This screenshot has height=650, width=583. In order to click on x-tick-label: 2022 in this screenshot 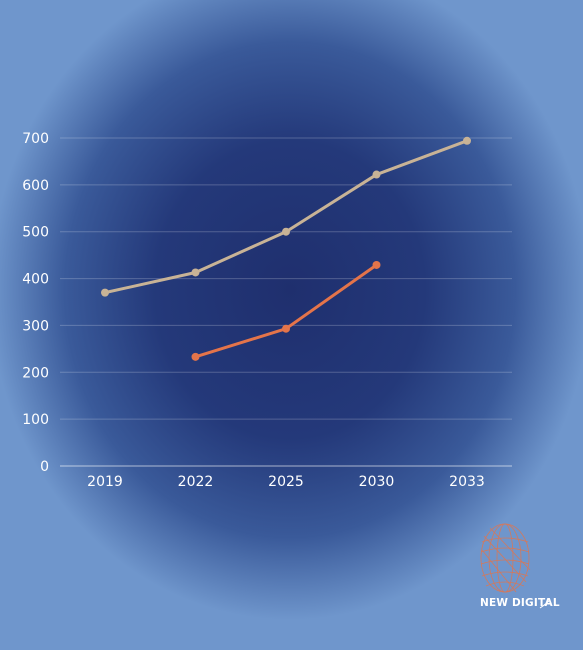, I will do `click(196, 482)`.